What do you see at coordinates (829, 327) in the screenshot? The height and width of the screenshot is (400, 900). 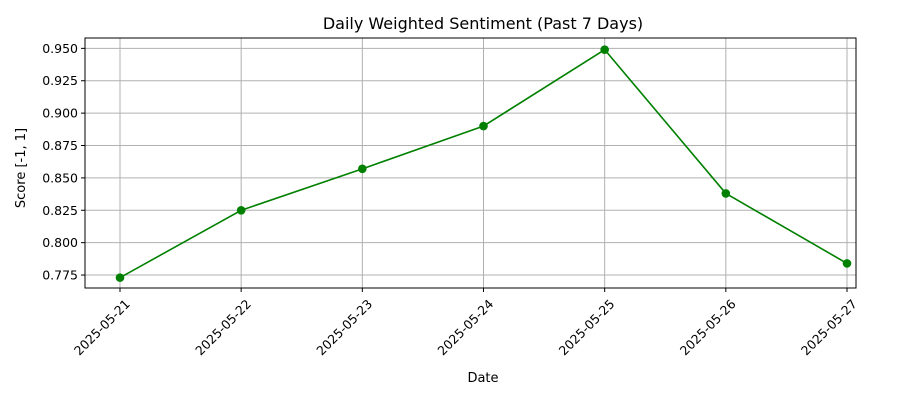 I see `x-tick-label: 2025-05-27` at bounding box center [829, 327].